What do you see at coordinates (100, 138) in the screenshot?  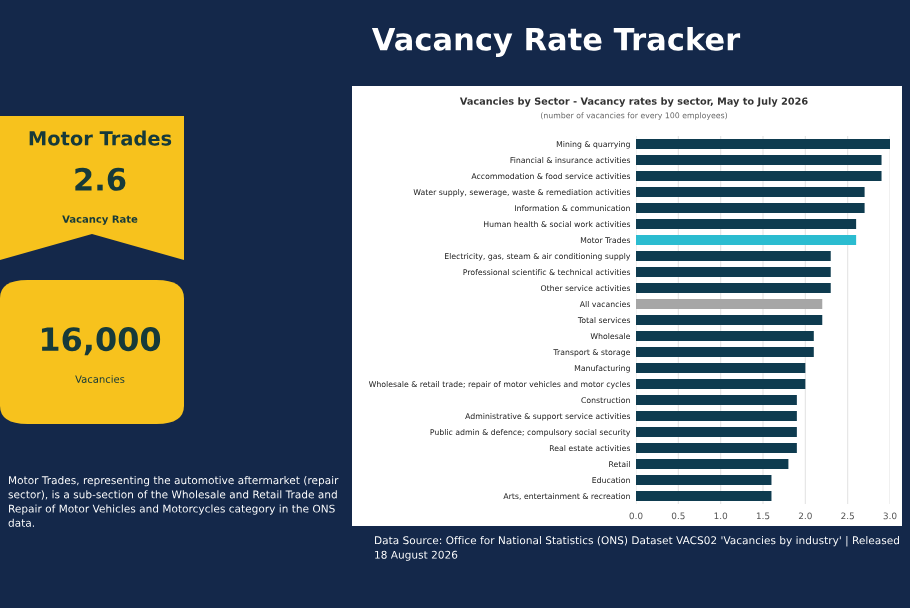 I see `text: Motor Trades` at bounding box center [100, 138].